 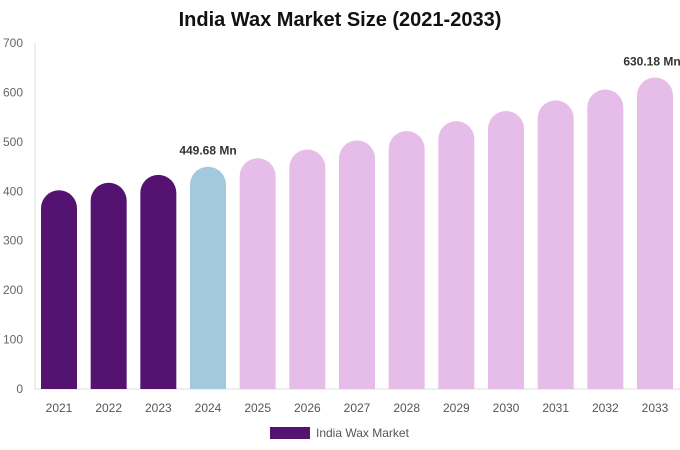 I want to click on bar-2028, so click(x=406, y=260).